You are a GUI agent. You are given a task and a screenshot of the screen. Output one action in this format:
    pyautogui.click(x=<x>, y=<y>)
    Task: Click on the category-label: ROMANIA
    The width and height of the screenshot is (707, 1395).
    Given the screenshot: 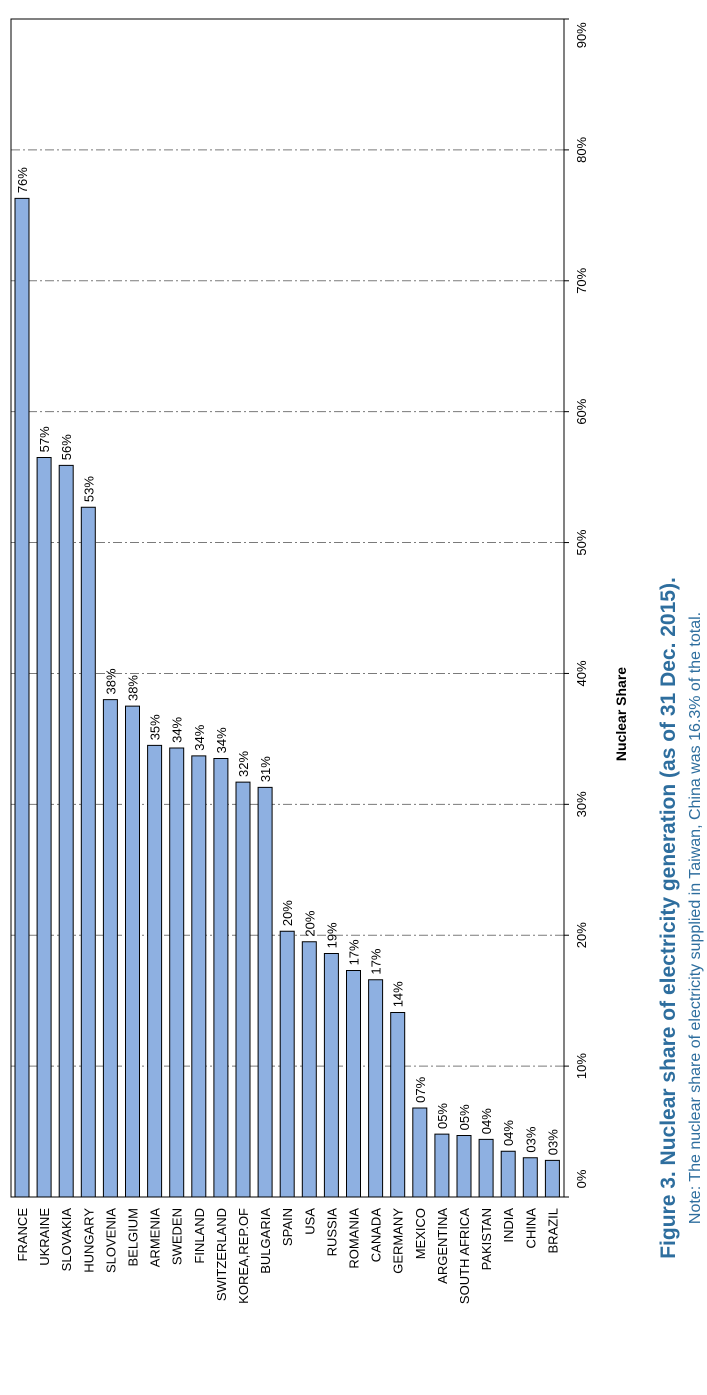 What is the action you would take?
    pyautogui.click(x=354, y=1238)
    